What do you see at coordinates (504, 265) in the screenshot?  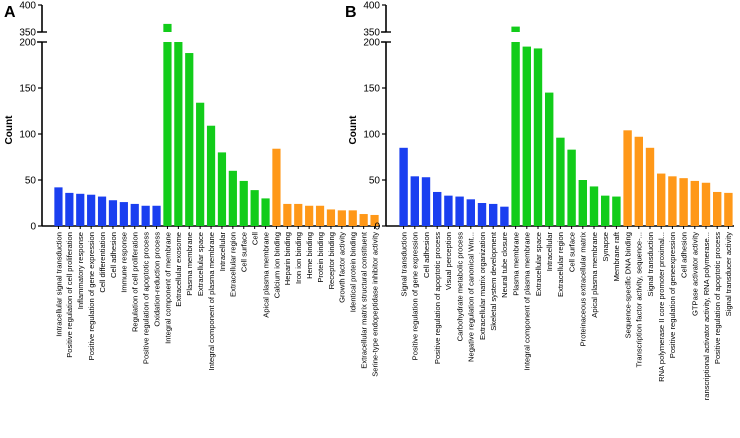 I see `category-label-b-9: Neural tube closure` at bounding box center [504, 265].